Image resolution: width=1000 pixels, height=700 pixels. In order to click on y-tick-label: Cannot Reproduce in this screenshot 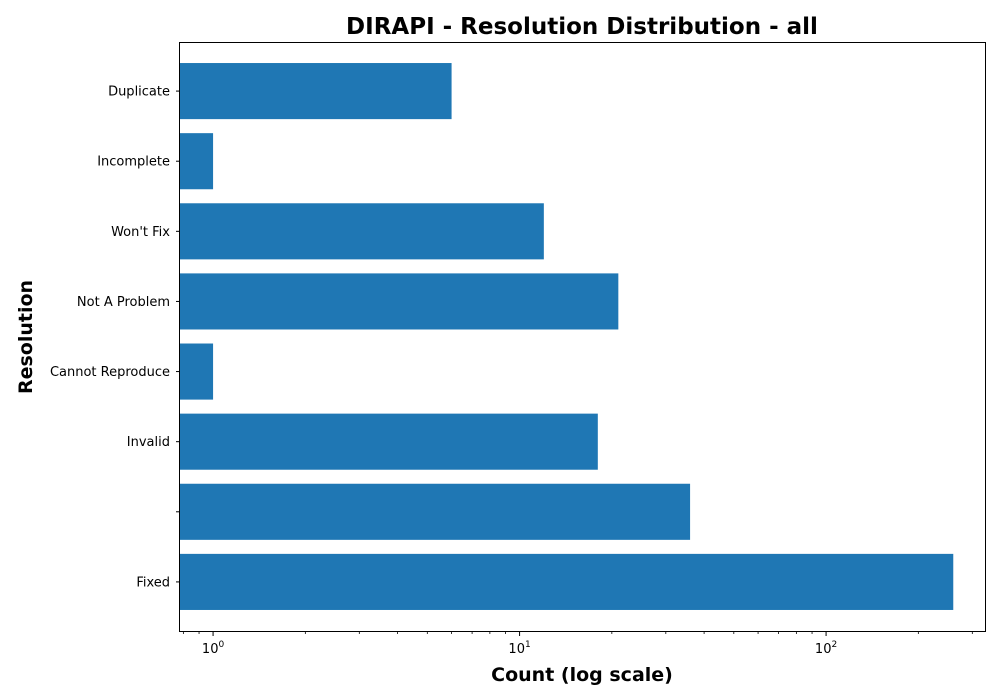, I will do `click(110, 372)`.